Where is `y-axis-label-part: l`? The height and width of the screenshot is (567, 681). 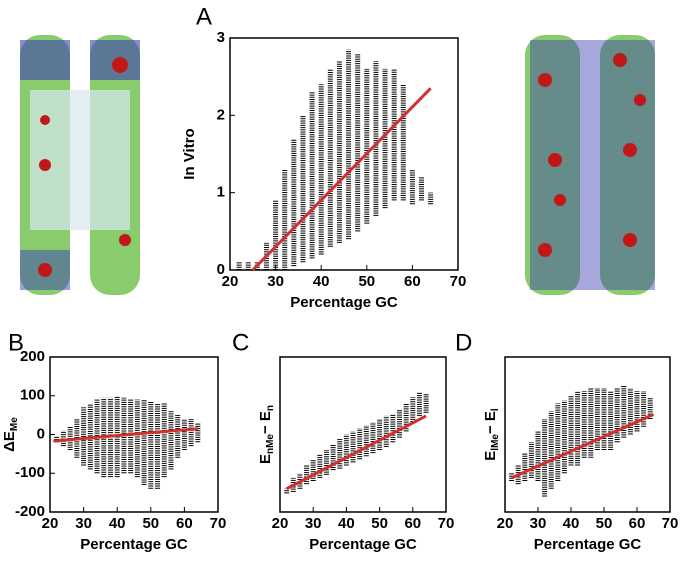
y-axis-label-part: l is located at coordinates (495, 409).